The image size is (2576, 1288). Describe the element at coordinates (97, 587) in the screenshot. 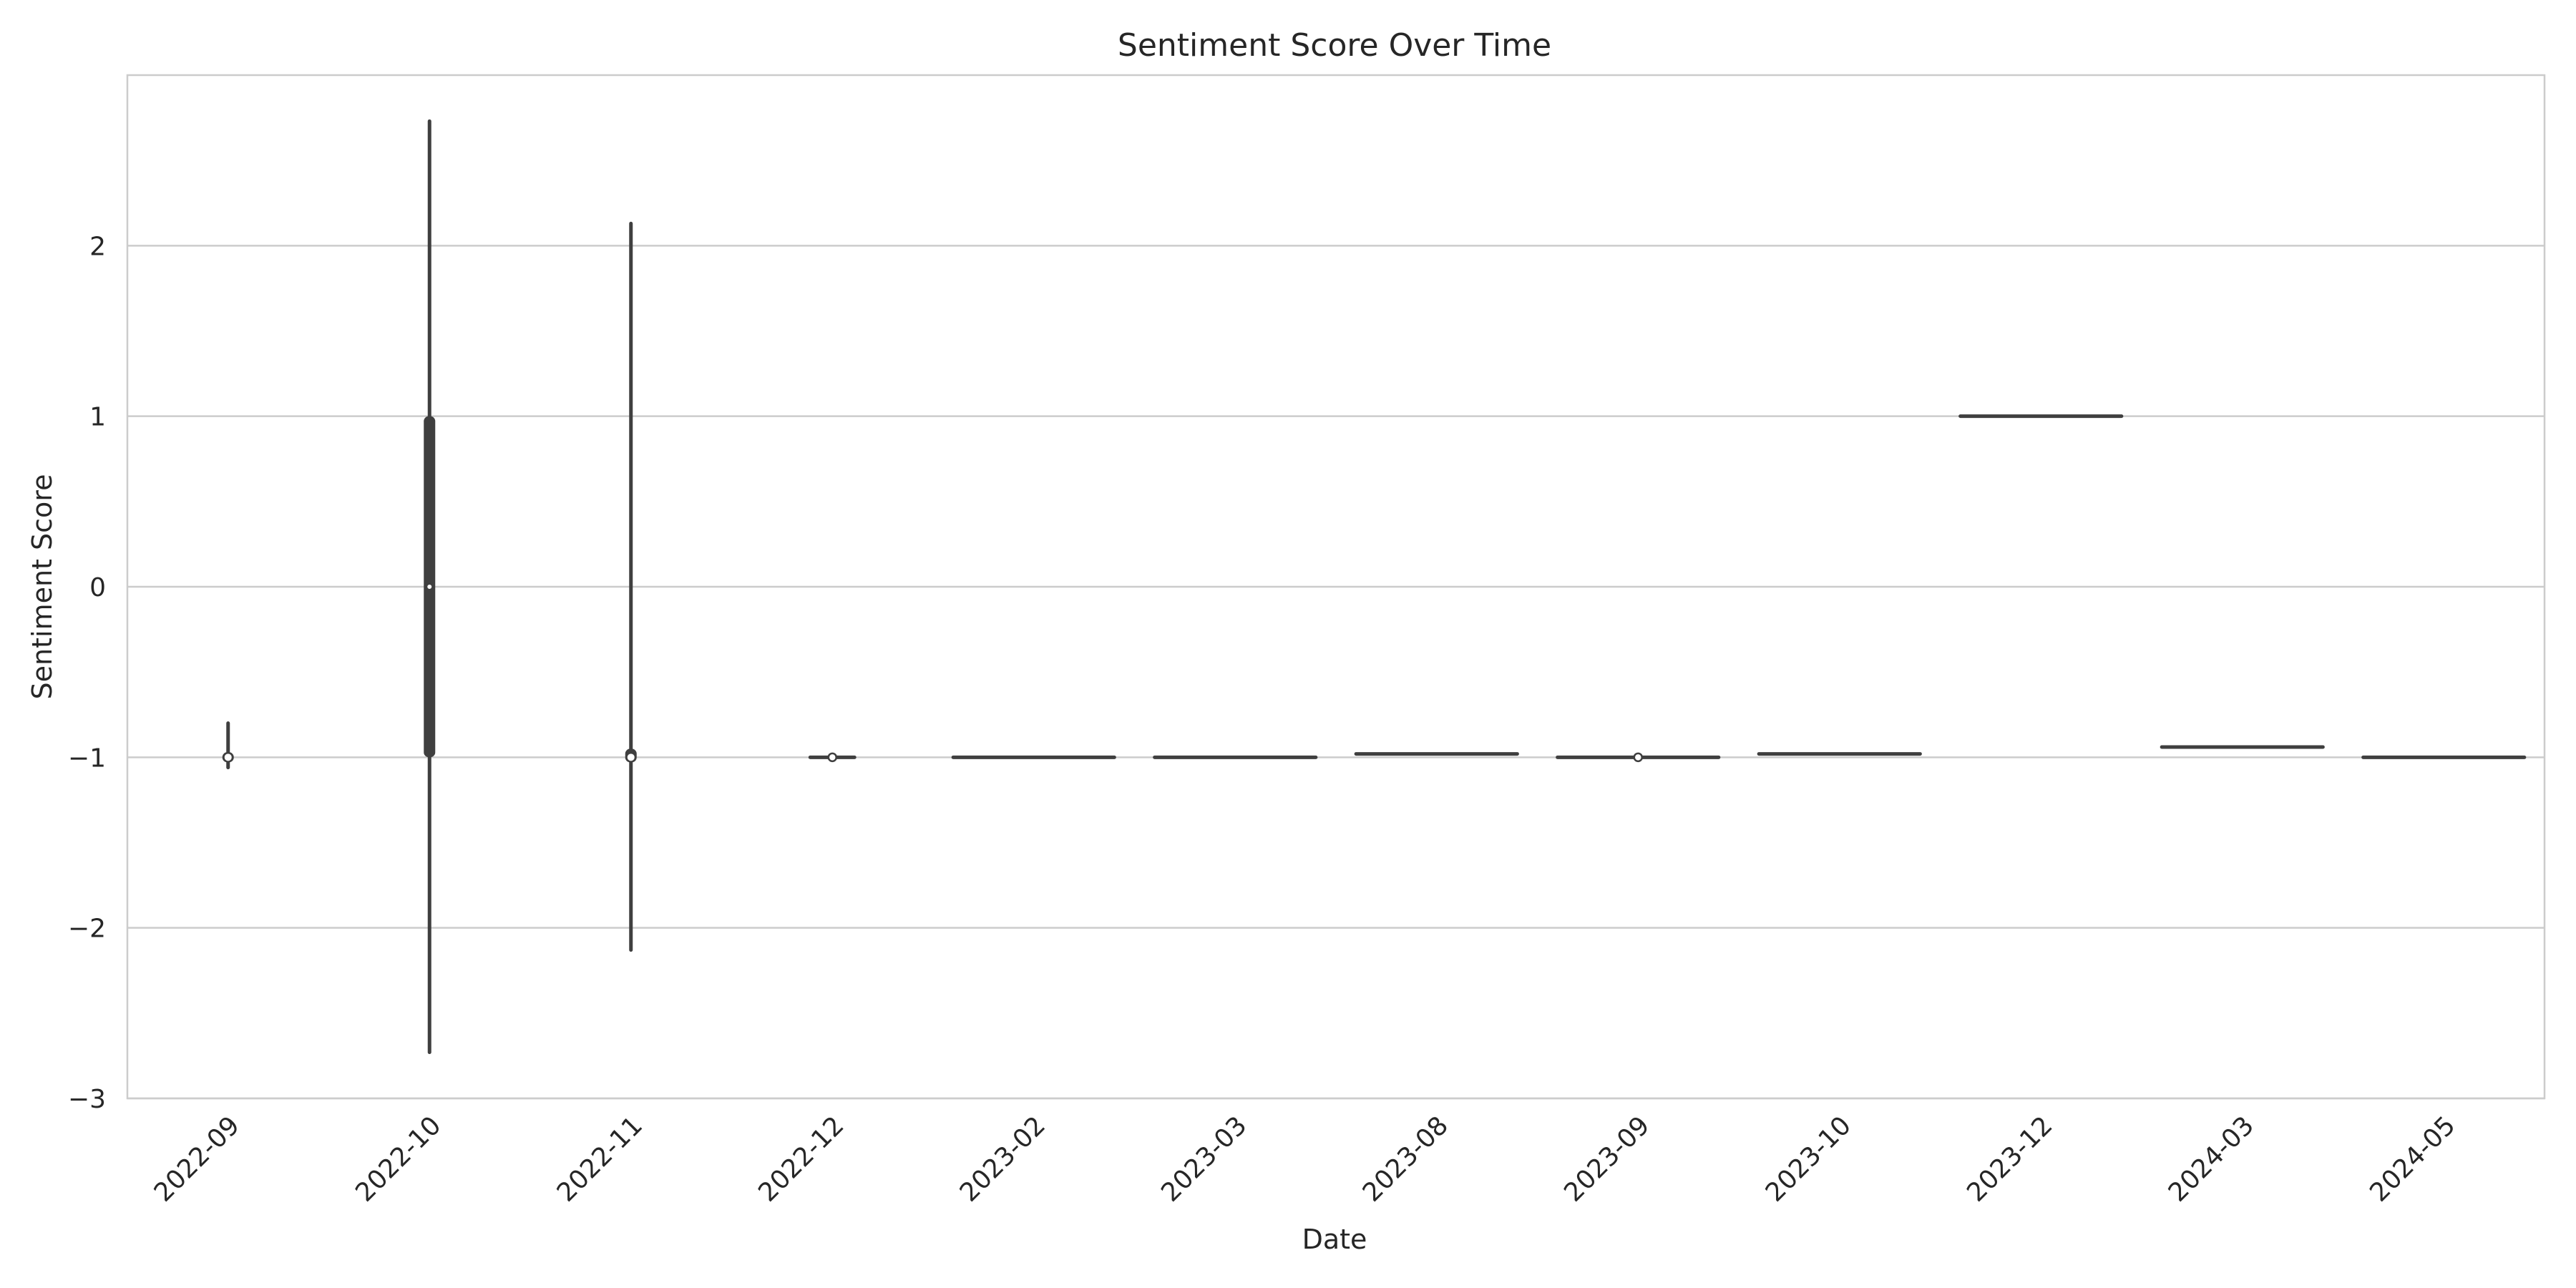

I see `y-tick-label: 0` at that location.